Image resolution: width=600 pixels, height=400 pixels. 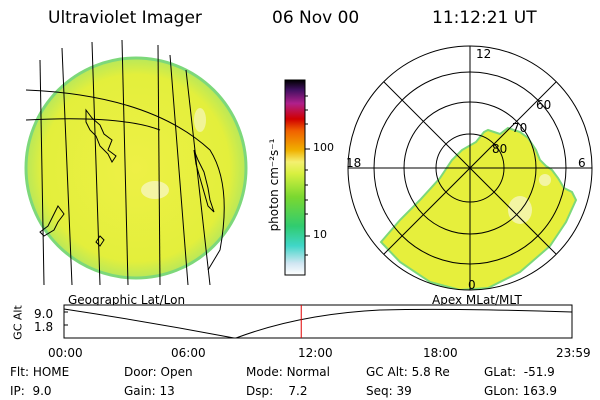 I want to click on status-mode: Mode: Normal, so click(x=288, y=372).